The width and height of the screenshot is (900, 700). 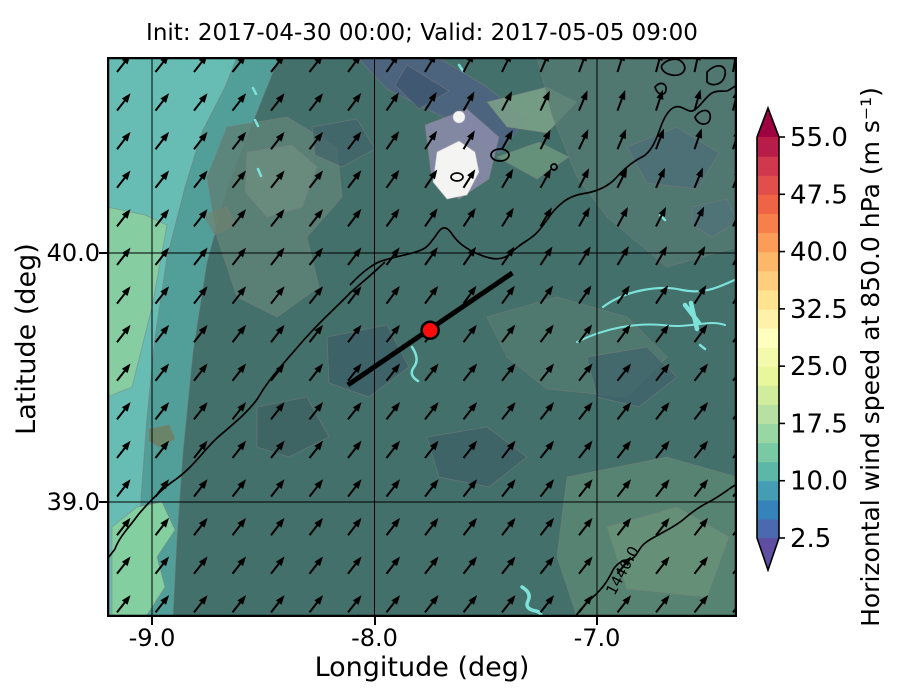 What do you see at coordinates (819, 195) in the screenshot?
I see `colorbar-tick-label: 47.5` at bounding box center [819, 195].